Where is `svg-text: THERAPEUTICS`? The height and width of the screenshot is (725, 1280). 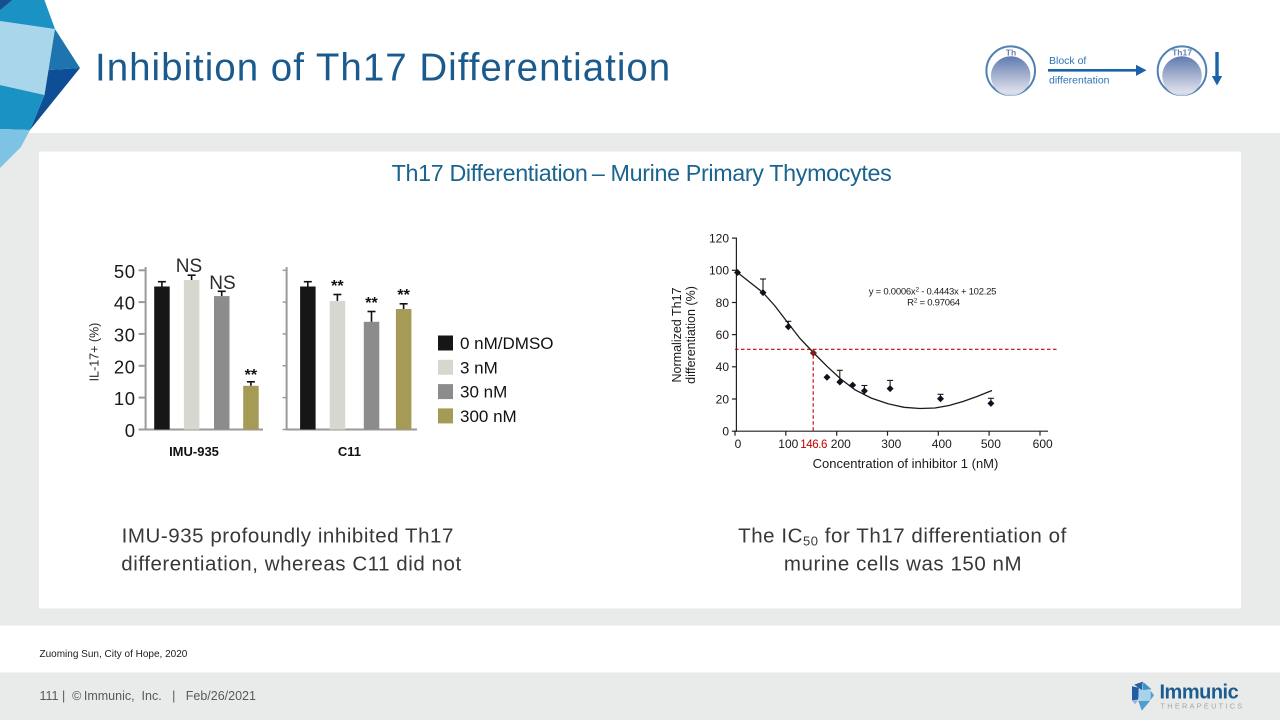
svg-text: THERAPEUTICS is located at coordinates (1203, 706).